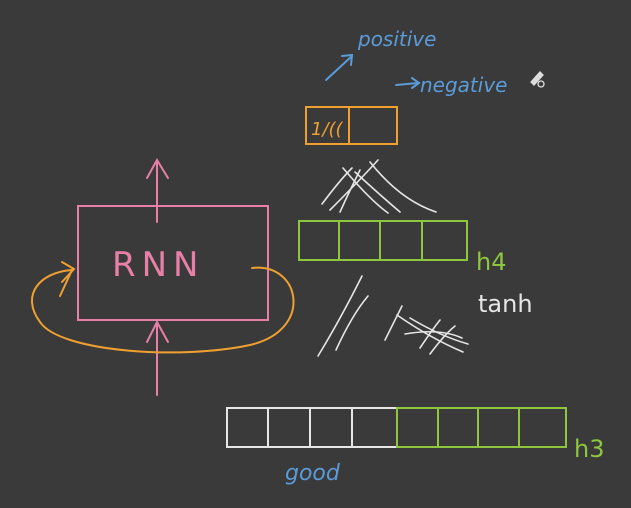 Image resolution: width=631 pixels, height=508 pixels. I want to click on rnn-output-arrow, so click(157, 190).